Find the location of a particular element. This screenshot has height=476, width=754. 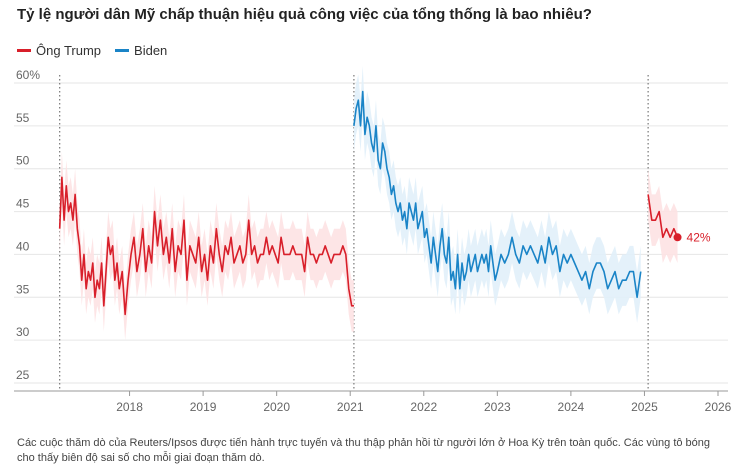

series-line--ng-trump-0 is located at coordinates (206, 246).